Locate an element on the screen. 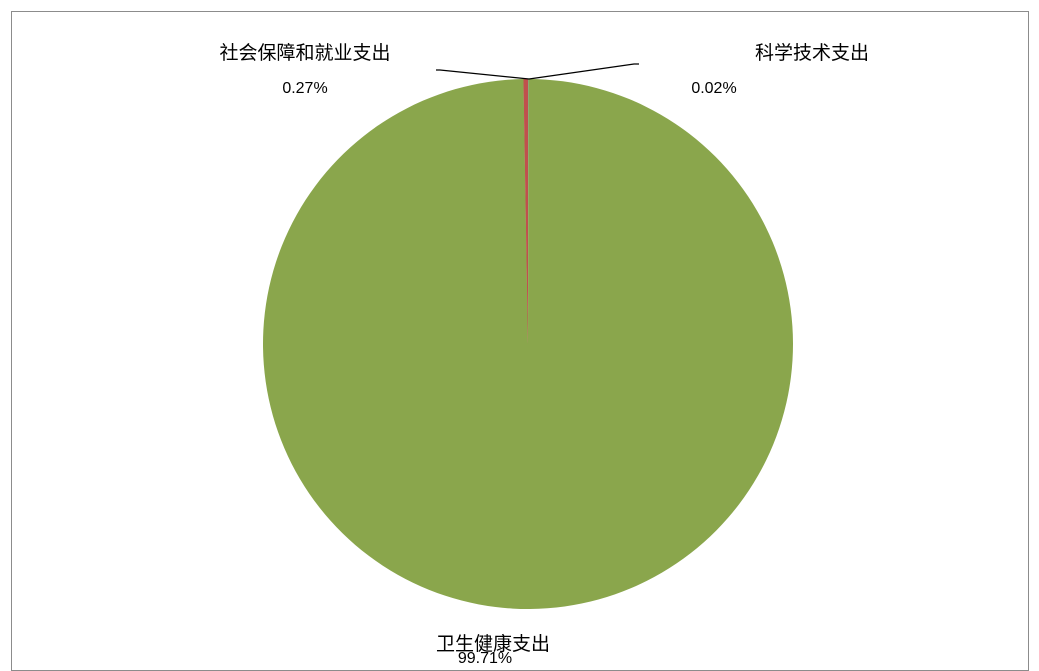 This screenshot has height=671, width=1039. leader-line-social-security is located at coordinates (482, 74).